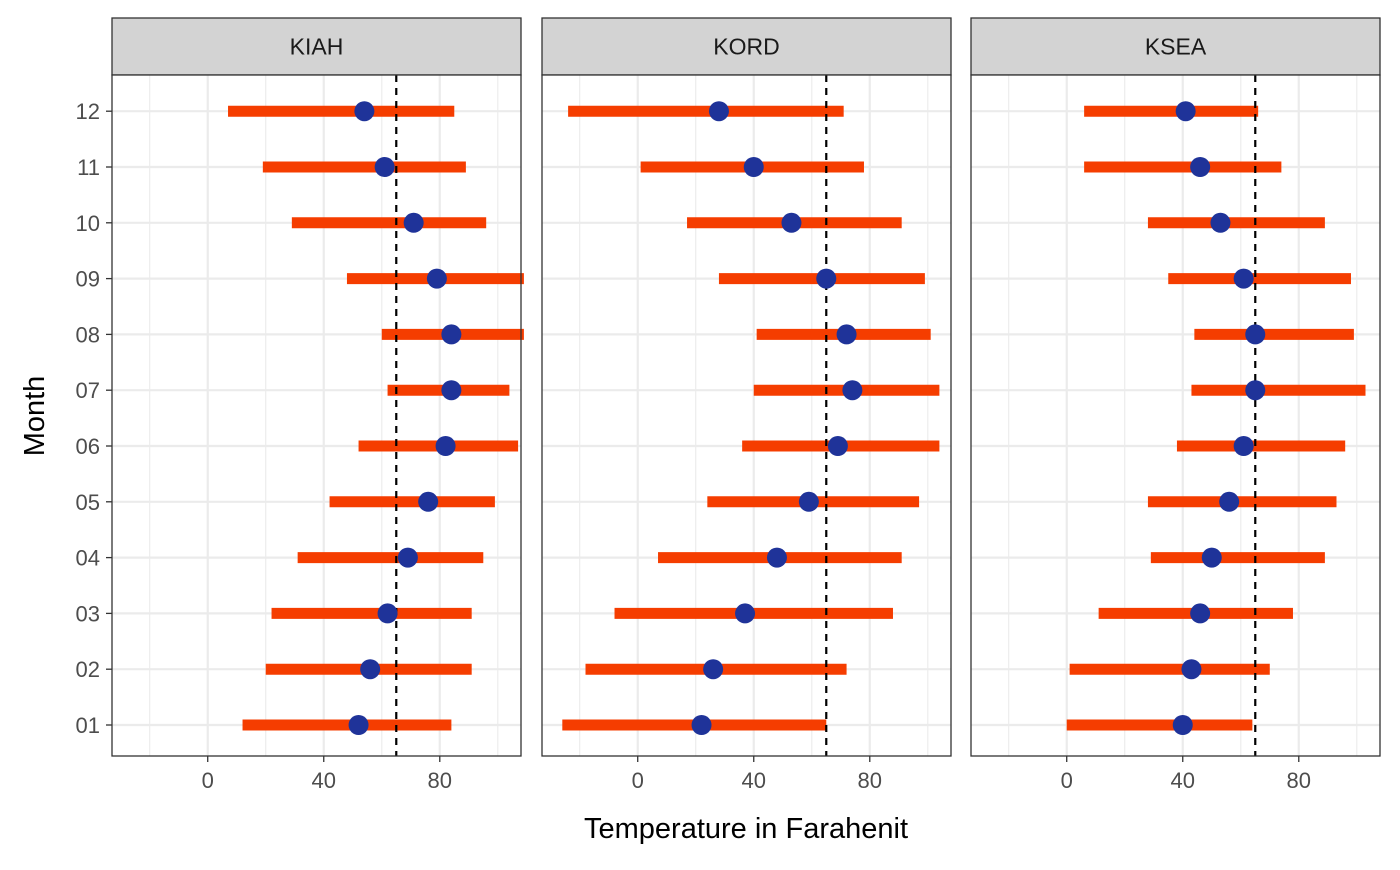  Describe the element at coordinates (88, 167) in the screenshot. I see `y-tick-label-11: 11` at that location.